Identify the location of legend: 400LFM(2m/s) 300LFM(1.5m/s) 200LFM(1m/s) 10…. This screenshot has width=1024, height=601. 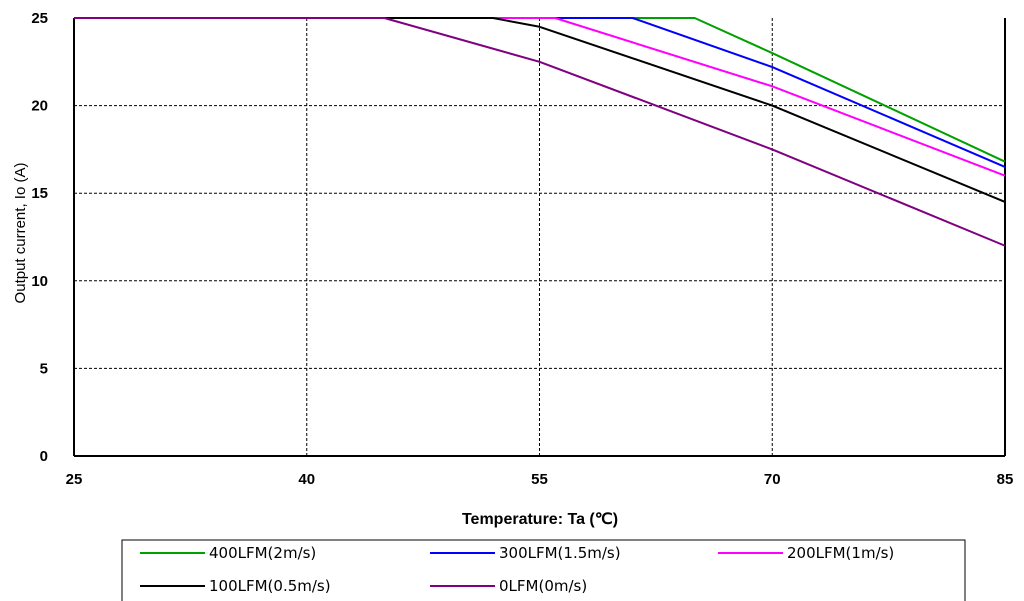
(543, 570).